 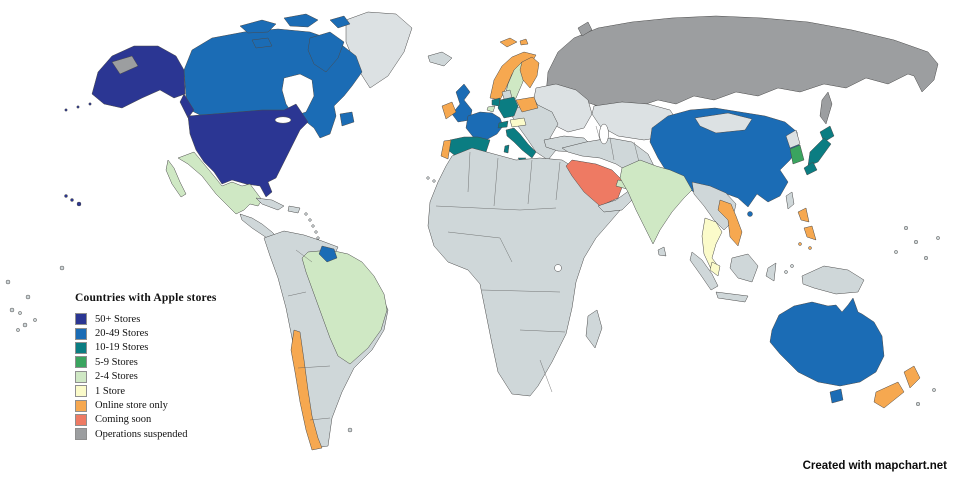 What do you see at coordinates (585, 29) in the screenshot?
I see `region-novaya-zemlya` at bounding box center [585, 29].